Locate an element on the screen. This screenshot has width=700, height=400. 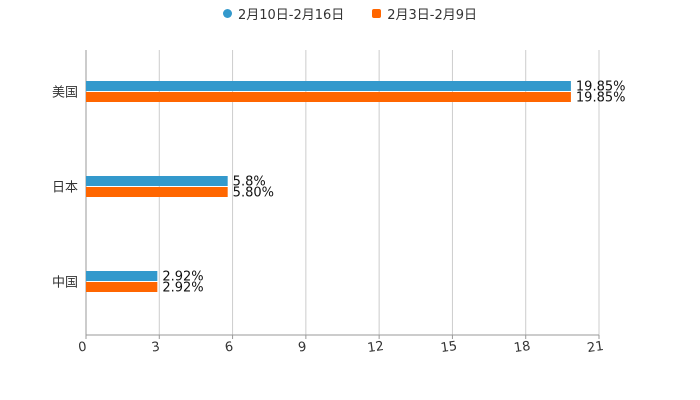
x-tick-label-2: 6 is located at coordinates (229, 348).